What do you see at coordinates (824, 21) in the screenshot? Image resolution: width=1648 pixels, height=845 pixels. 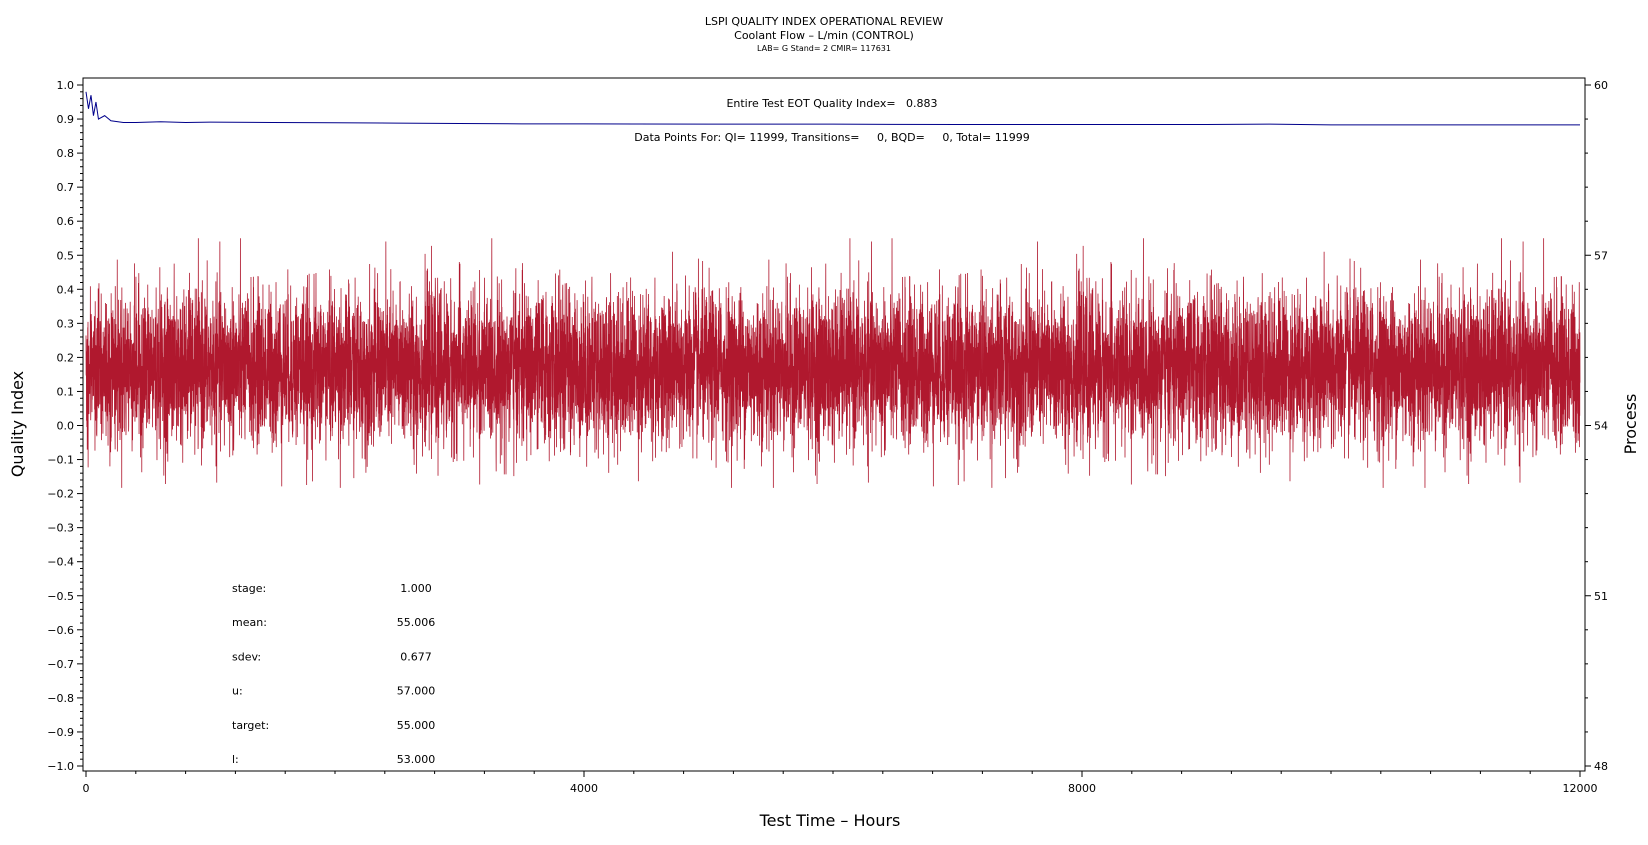 I see `chart-title: LSPI QUALITY INDEX OPERATIONAL REVIEW` at bounding box center [824, 21].